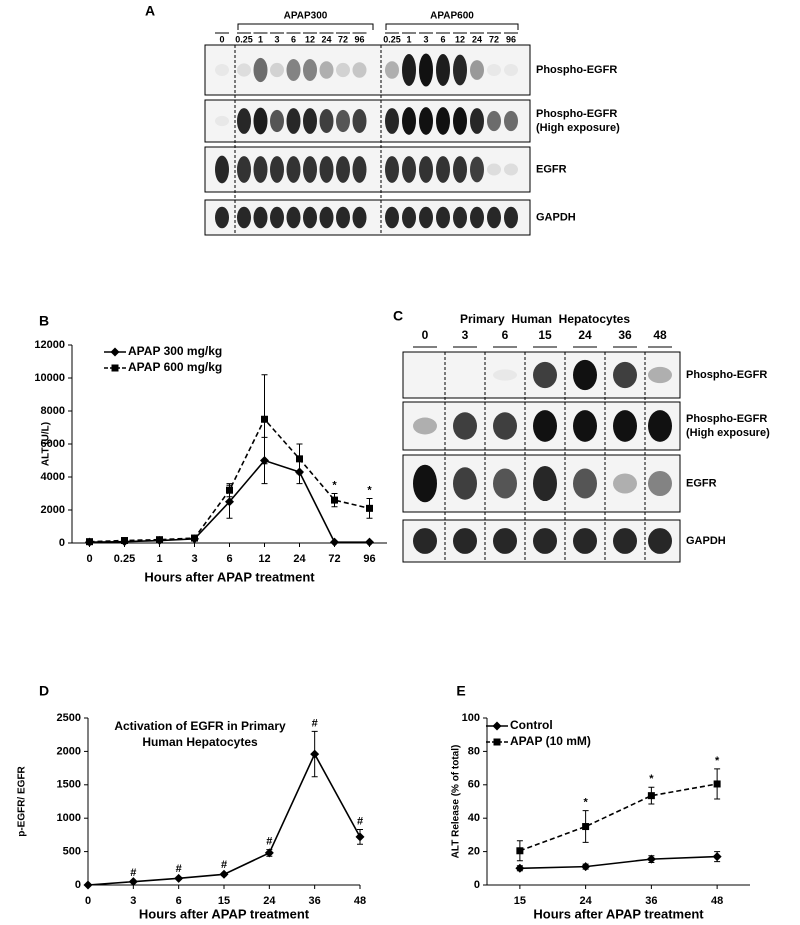  I want to click on x-tick-label: 15, so click(520, 901).